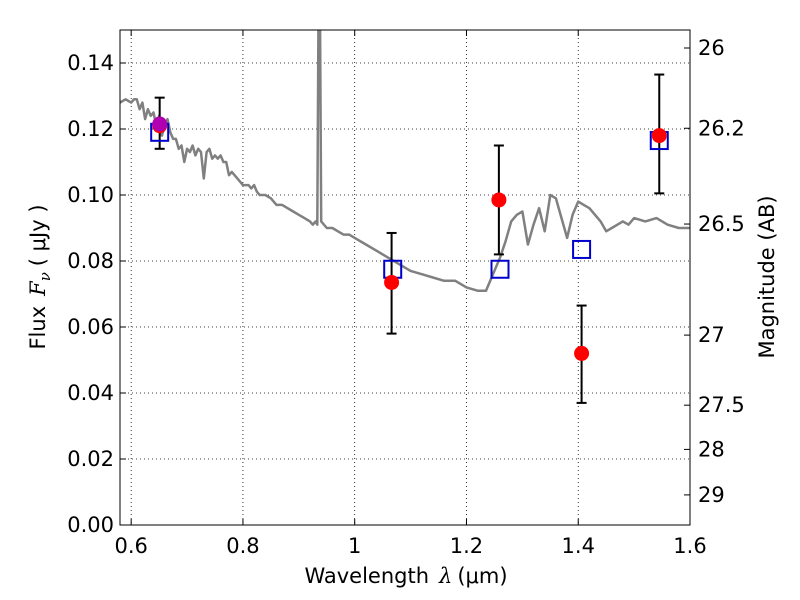 This screenshot has width=800, height=600. What do you see at coordinates (721, 224) in the screenshot?
I see `right-tick-label: 26.5` at bounding box center [721, 224].